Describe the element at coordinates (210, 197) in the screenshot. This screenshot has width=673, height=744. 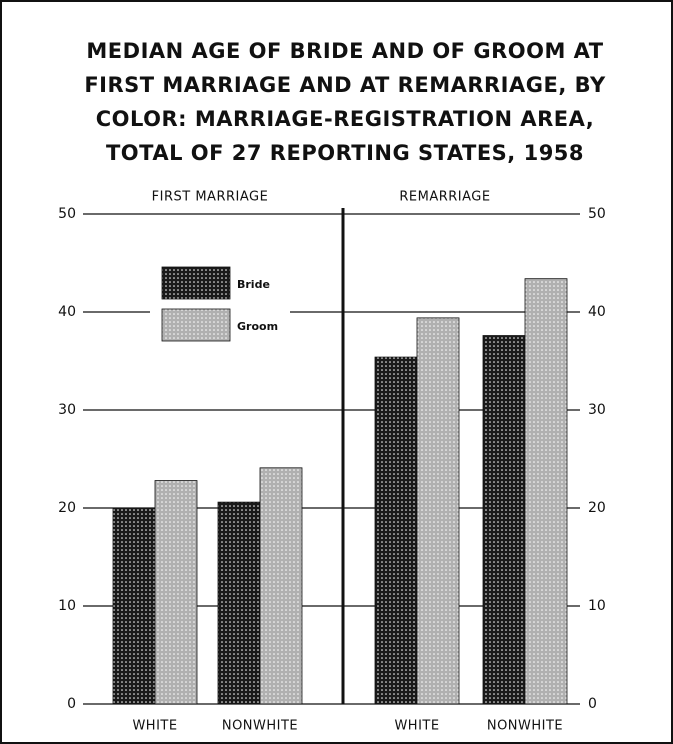
I see `section-label: FIRST MARRIAGE` at that location.